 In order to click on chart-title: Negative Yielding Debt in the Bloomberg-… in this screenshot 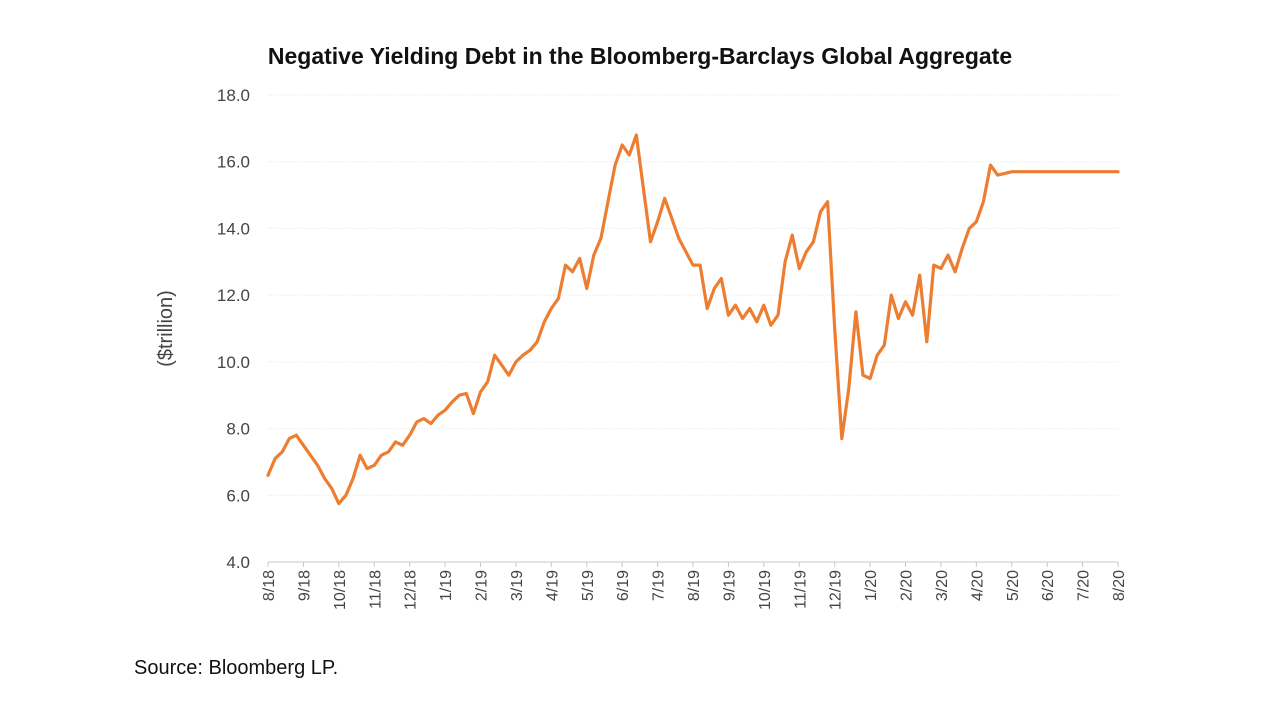, I will do `click(640, 56)`.